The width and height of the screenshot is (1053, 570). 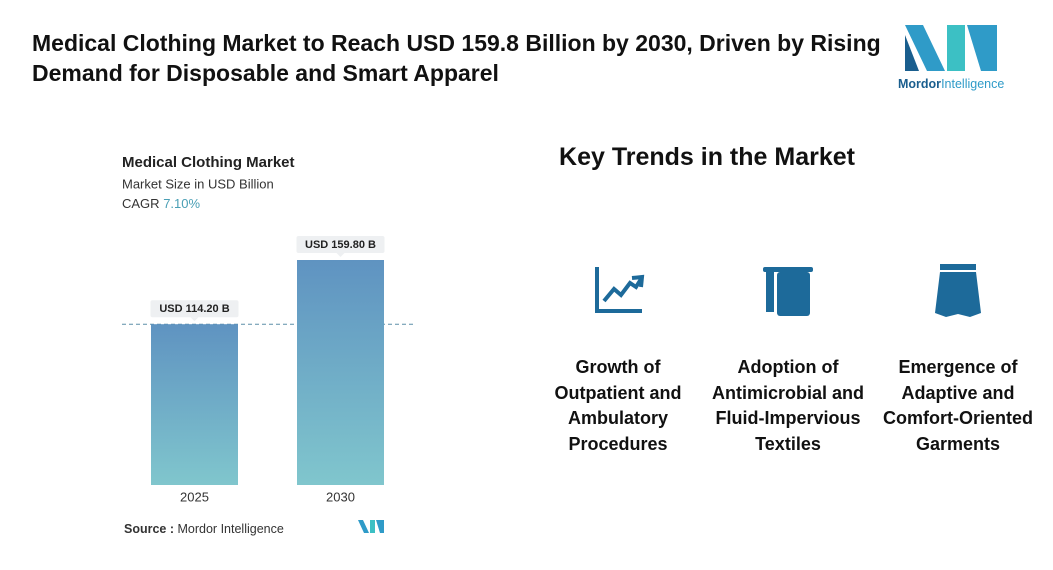 What do you see at coordinates (161, 203) in the screenshot?
I see `cagr-label: CAGR 7.10%` at bounding box center [161, 203].